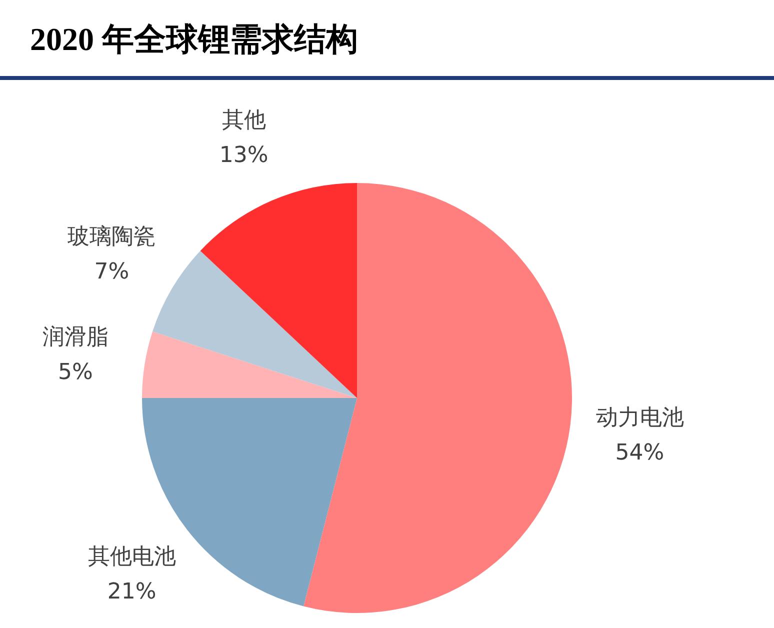 Image resolution: width=774 pixels, height=628 pixels. Describe the element at coordinates (112, 272) in the screenshot. I see `data-label: 7%` at that location.